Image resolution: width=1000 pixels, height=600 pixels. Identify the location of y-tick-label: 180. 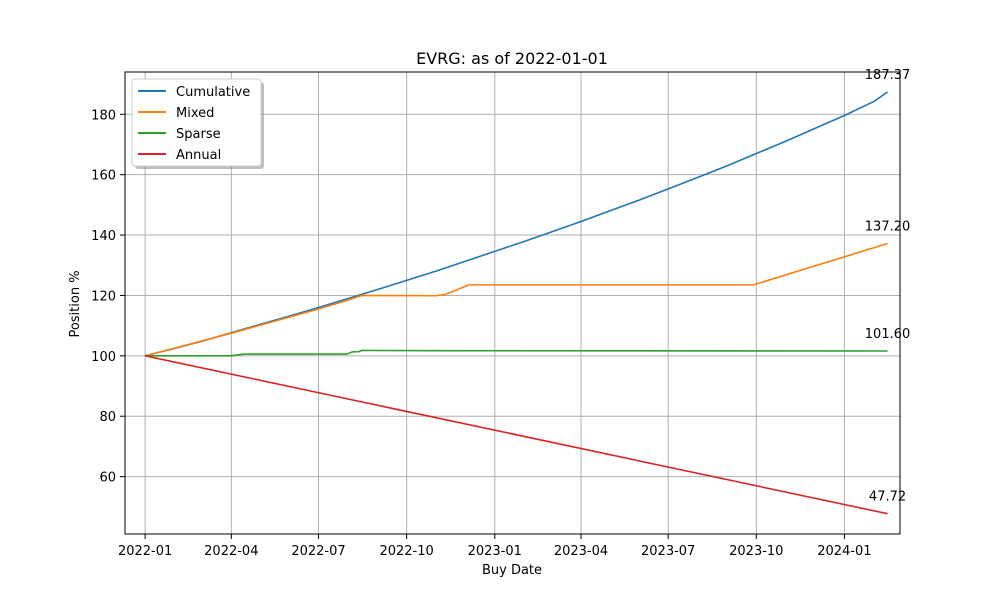
(103, 115).